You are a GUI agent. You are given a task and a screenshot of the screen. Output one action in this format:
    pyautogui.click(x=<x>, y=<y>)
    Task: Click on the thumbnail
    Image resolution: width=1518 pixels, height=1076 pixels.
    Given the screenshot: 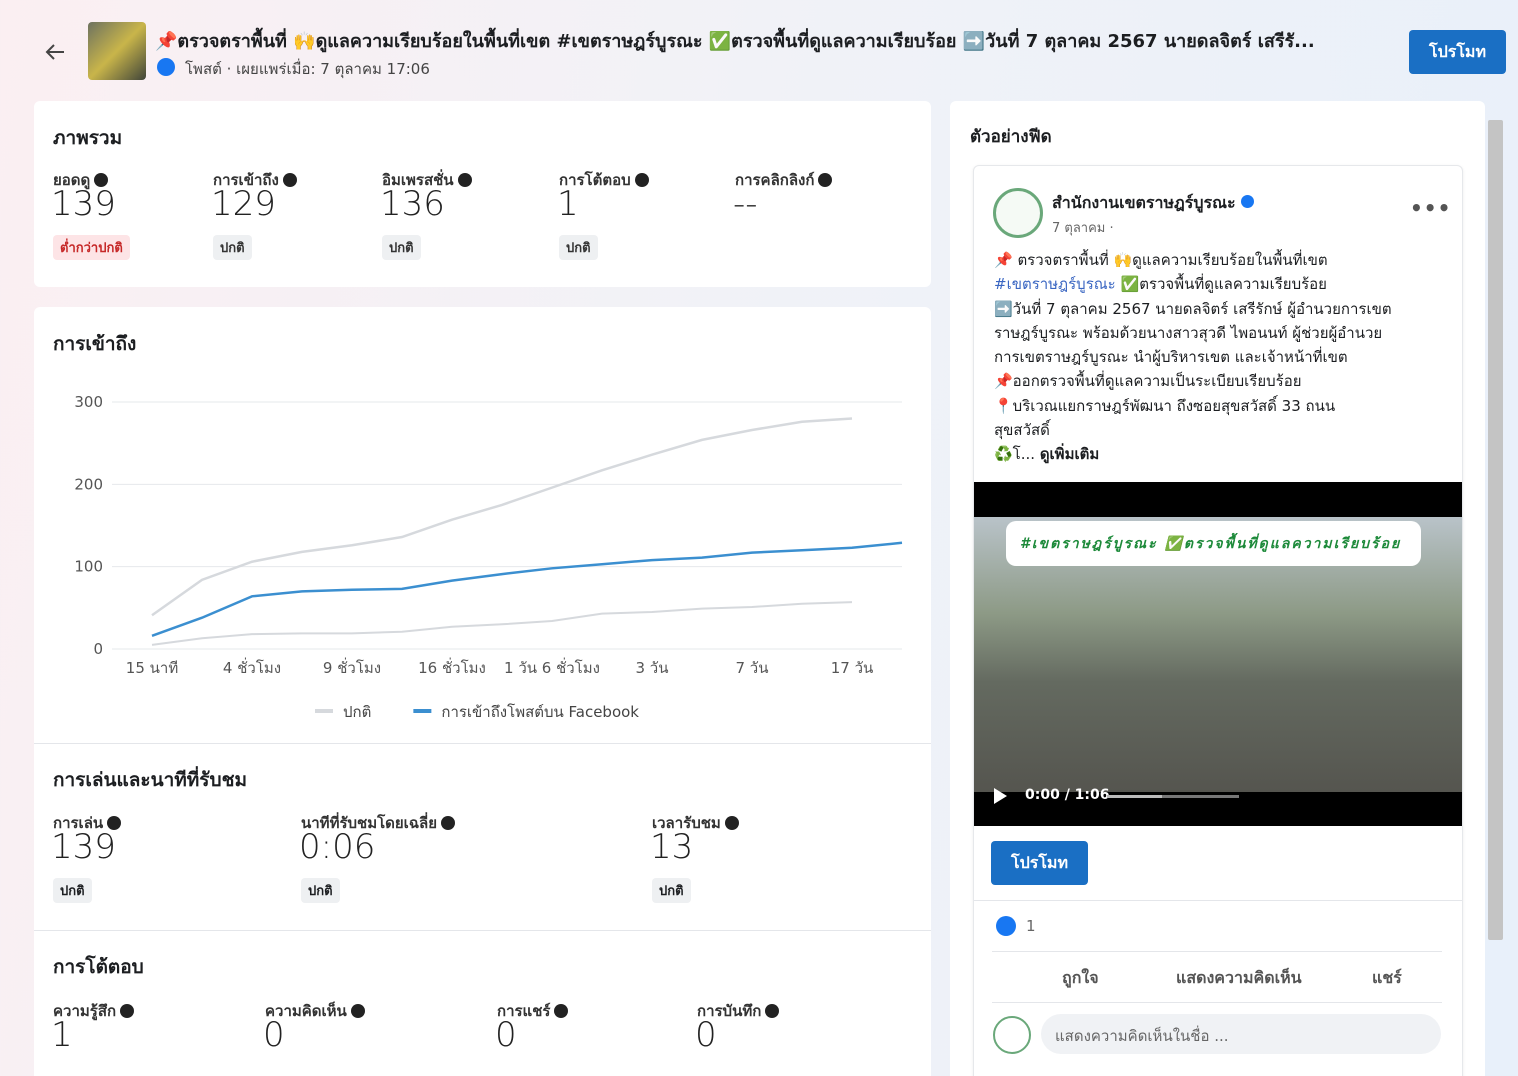 What is the action you would take?
    pyautogui.click(x=117, y=51)
    